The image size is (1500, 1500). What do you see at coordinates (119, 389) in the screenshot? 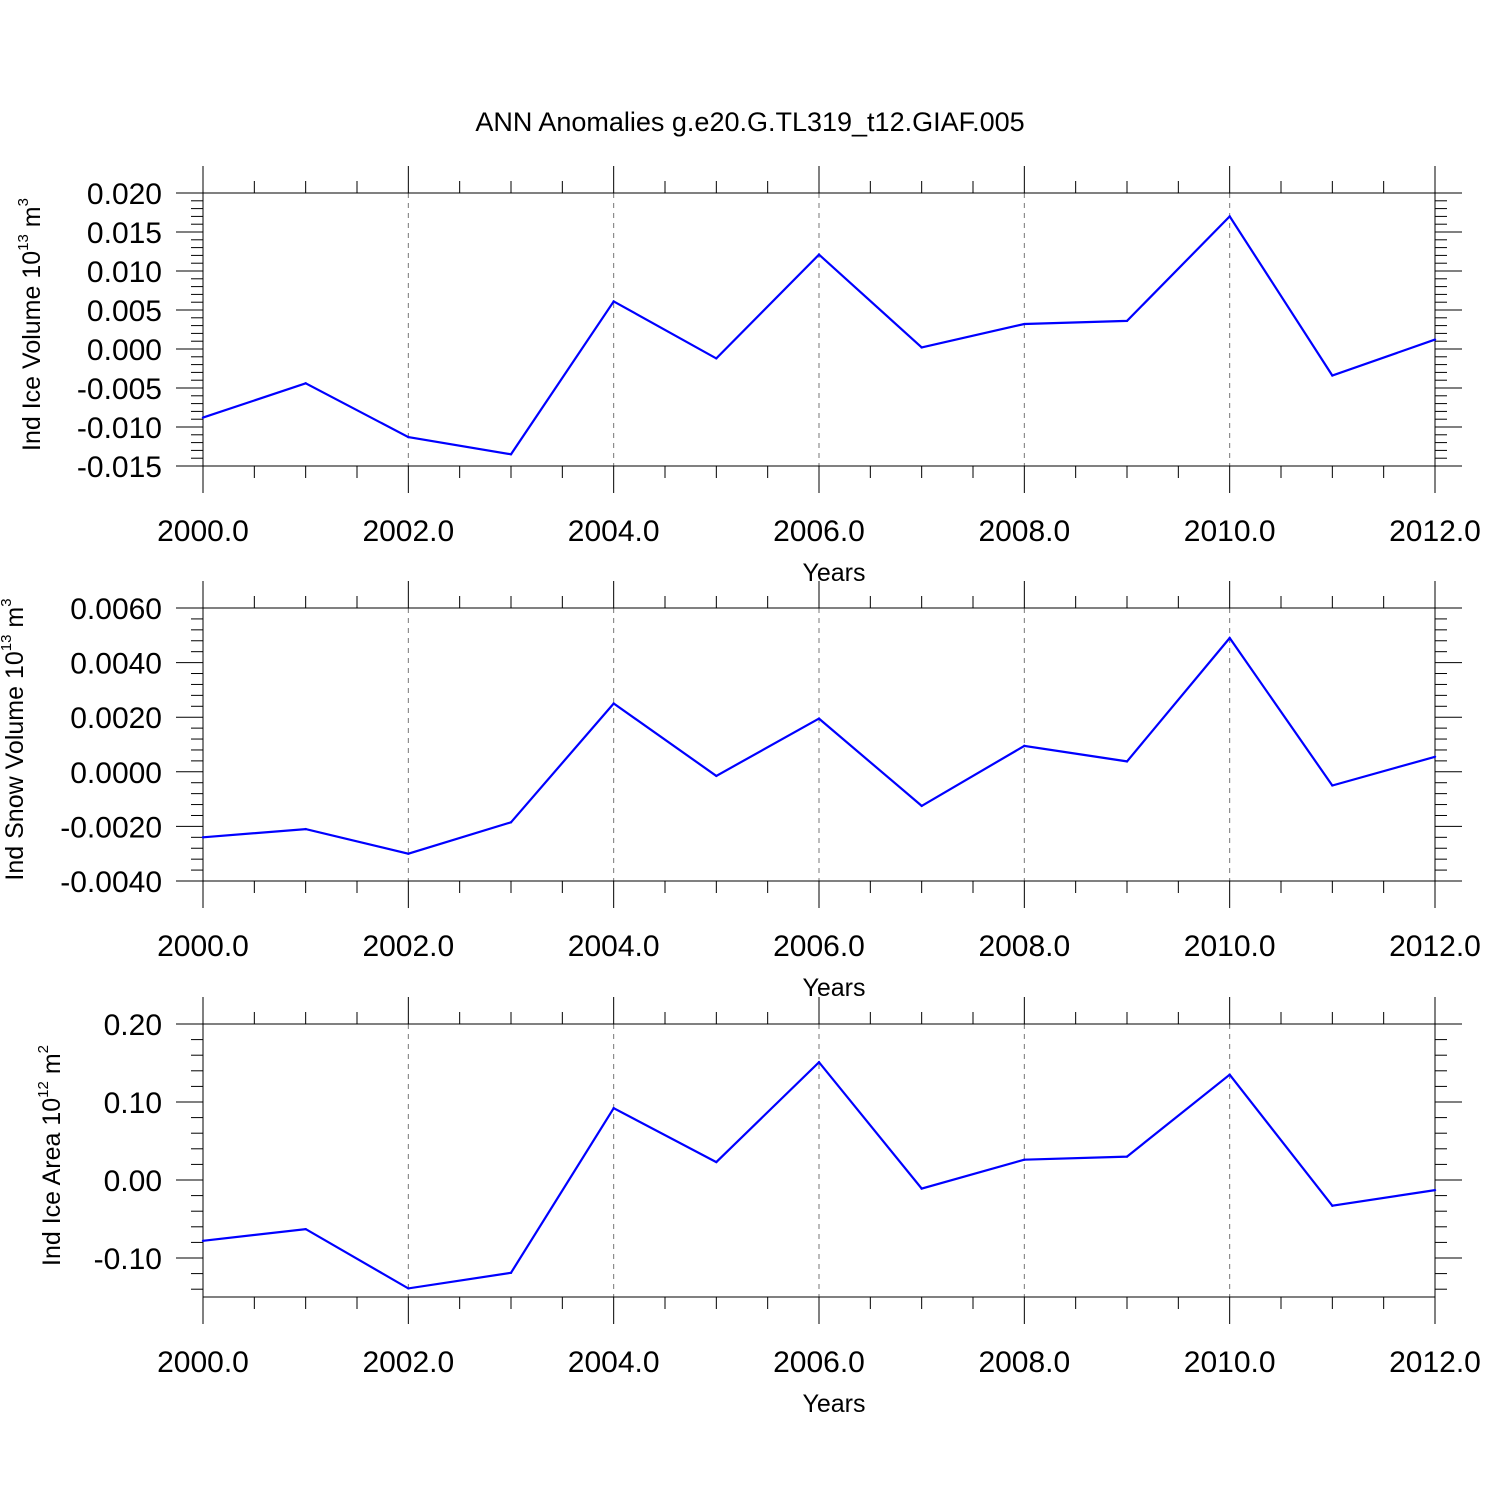
I see `y-tick-label: -0.005` at bounding box center [119, 389].